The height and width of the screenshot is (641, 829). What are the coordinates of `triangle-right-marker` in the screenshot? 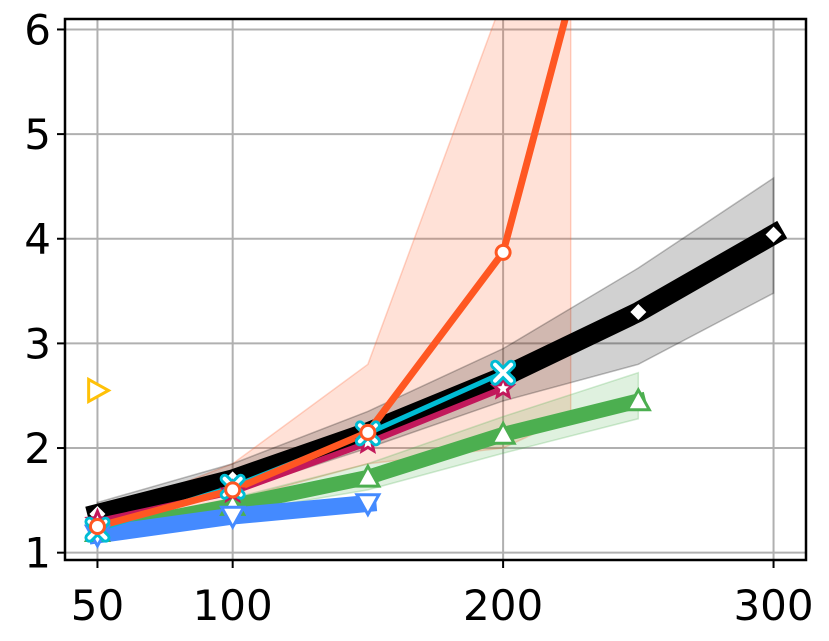 It's located at (99, 390).